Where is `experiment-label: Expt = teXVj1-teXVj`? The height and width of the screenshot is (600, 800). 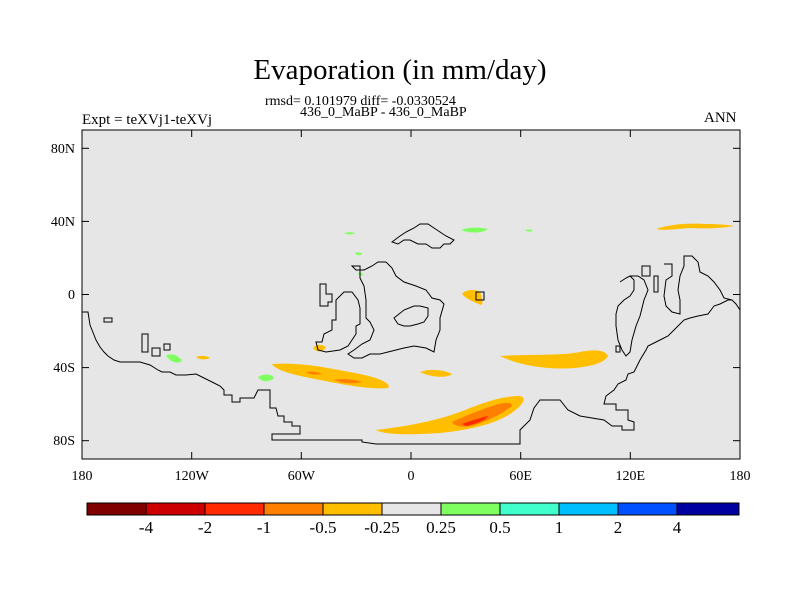
experiment-label: Expt = teXVj1-teXVj is located at coordinates (147, 120).